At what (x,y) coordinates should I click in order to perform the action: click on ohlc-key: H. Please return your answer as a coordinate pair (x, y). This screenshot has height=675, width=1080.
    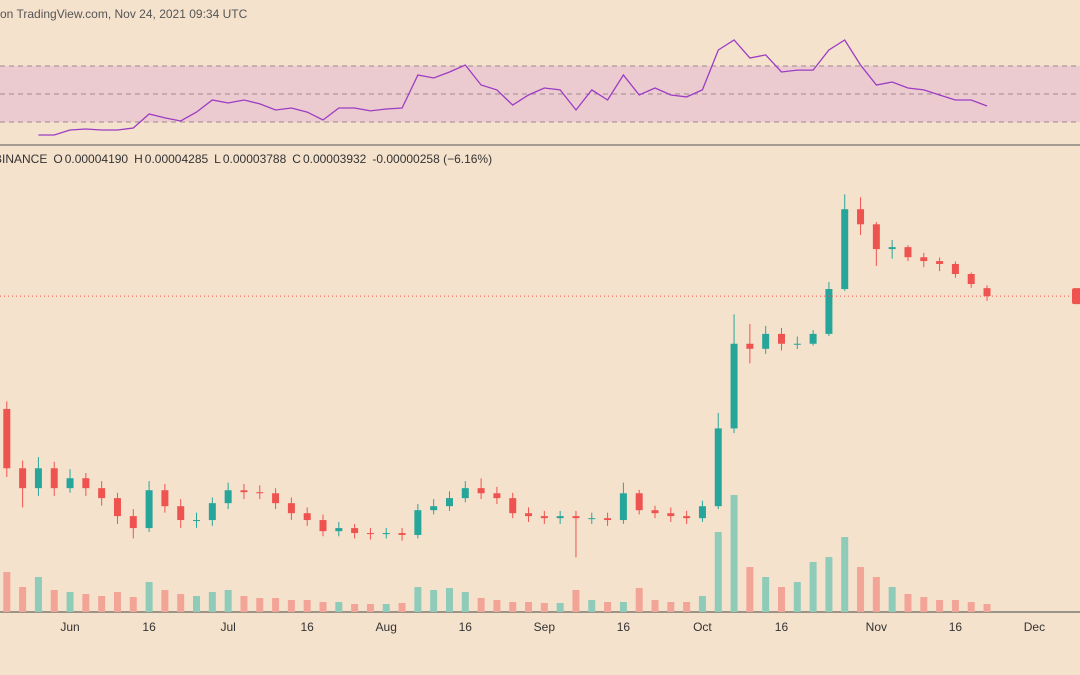
    Looking at the image, I should click on (138, 159).